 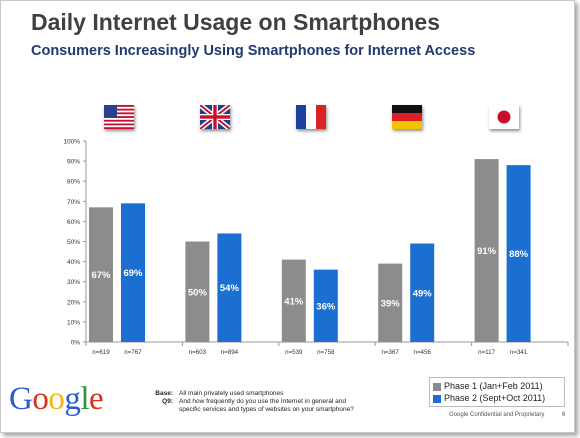 What do you see at coordinates (73, 262) in the screenshot?
I see `y-tick-label: 40%` at bounding box center [73, 262].